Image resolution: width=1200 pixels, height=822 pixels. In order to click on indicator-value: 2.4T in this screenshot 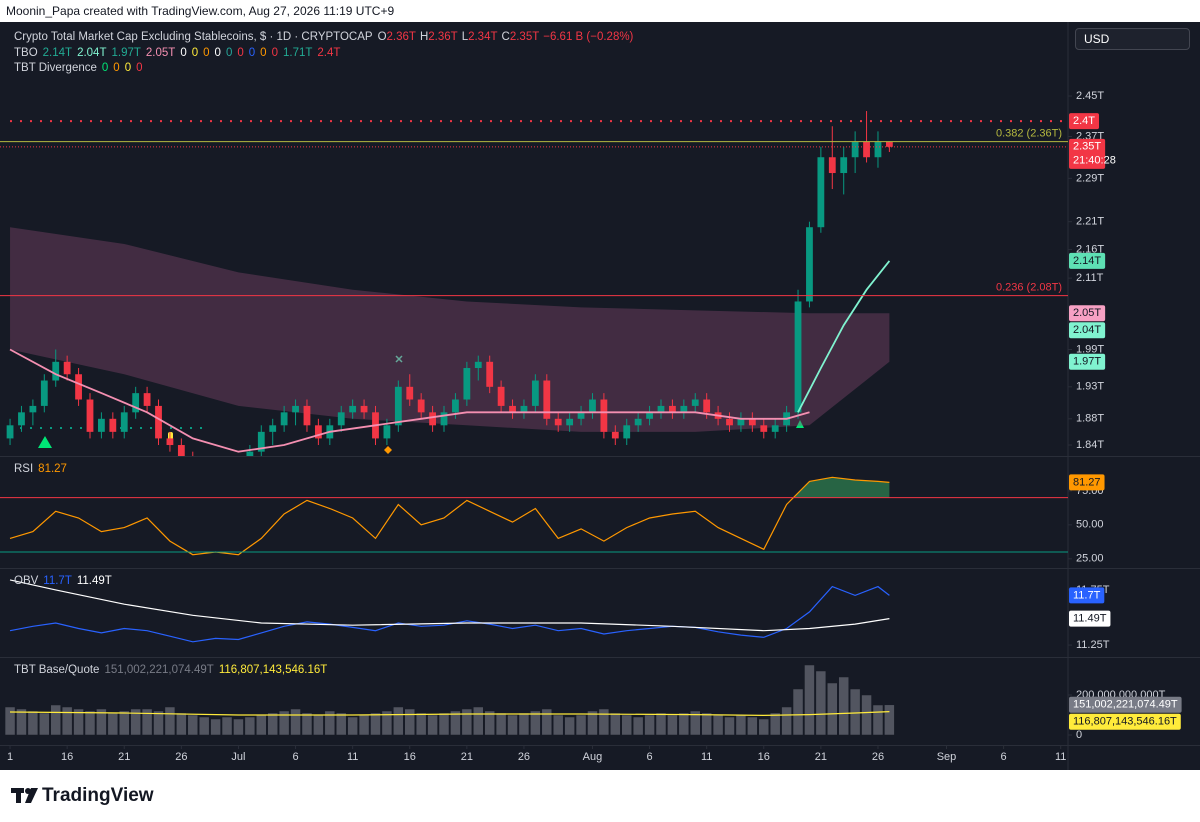, I will do `click(329, 52)`.